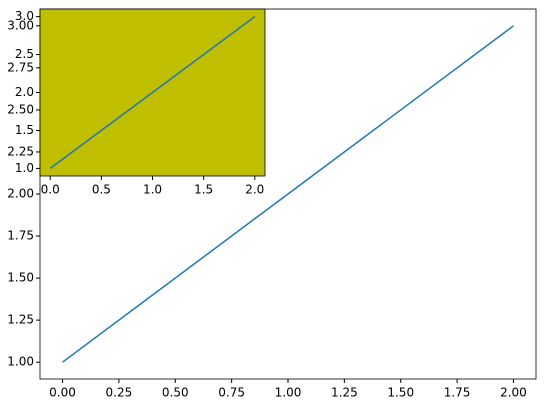  Describe the element at coordinates (20, 320) in the screenshot. I see `y-tick-label: 1.25` at that location.